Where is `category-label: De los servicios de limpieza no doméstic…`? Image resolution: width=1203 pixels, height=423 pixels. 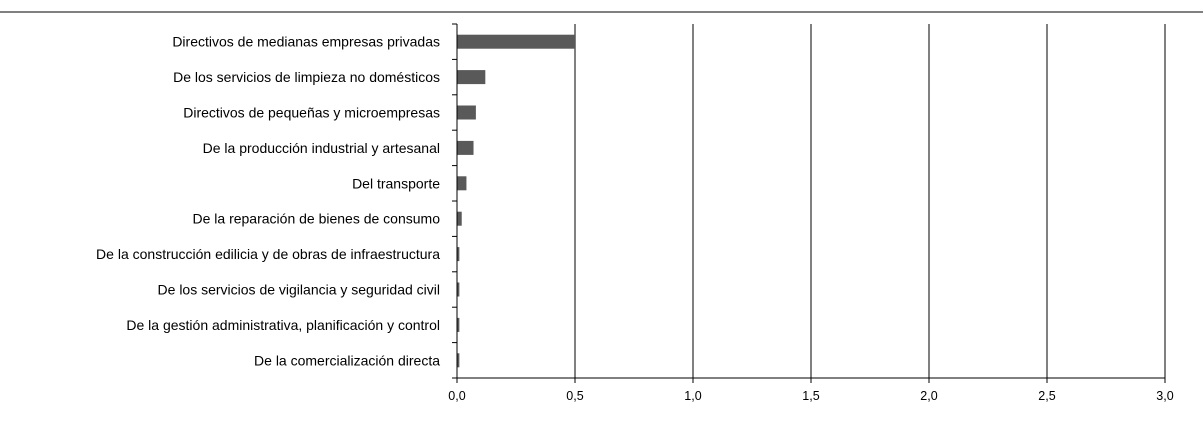
category-label: De los servicios de limpieza no doméstic… is located at coordinates (306, 77).